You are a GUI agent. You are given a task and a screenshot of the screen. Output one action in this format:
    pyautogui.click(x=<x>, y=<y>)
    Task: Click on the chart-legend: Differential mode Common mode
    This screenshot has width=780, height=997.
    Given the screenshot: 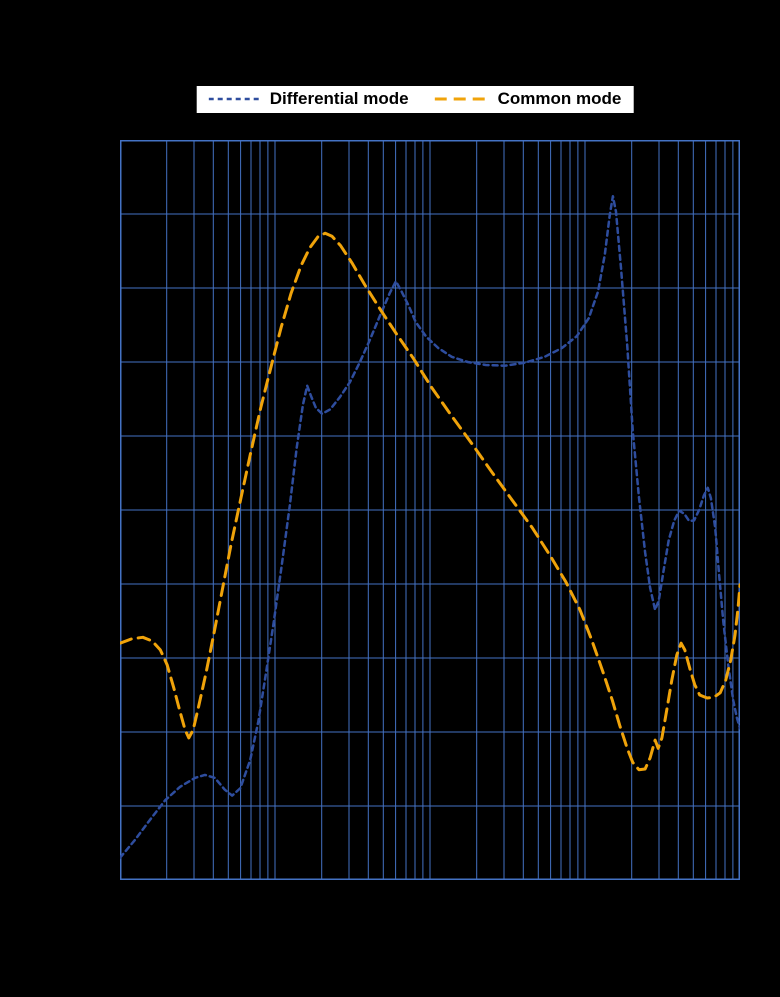 What is the action you would take?
    pyautogui.click(x=415, y=99)
    